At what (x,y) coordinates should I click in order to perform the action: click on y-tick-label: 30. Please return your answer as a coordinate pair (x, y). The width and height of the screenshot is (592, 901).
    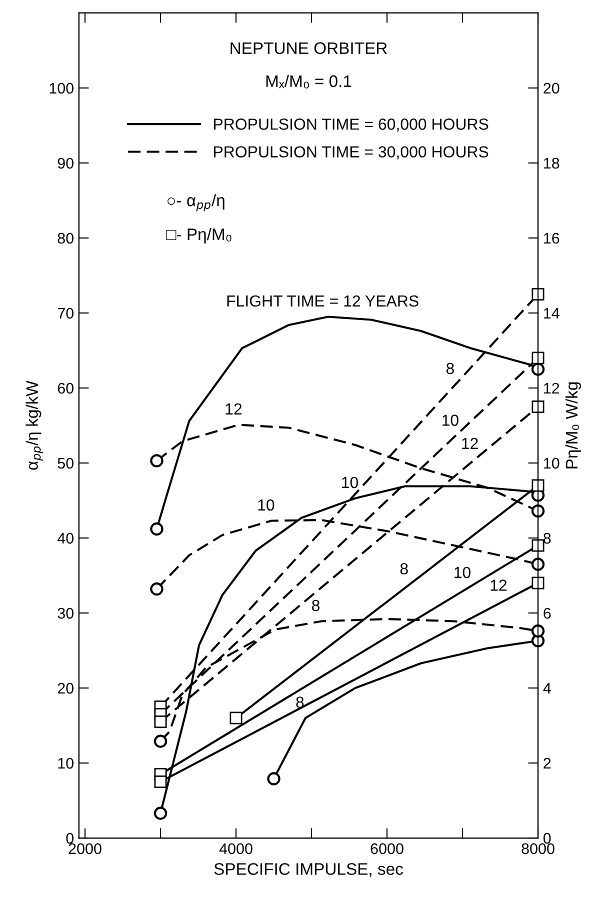
    Looking at the image, I should click on (66, 613).